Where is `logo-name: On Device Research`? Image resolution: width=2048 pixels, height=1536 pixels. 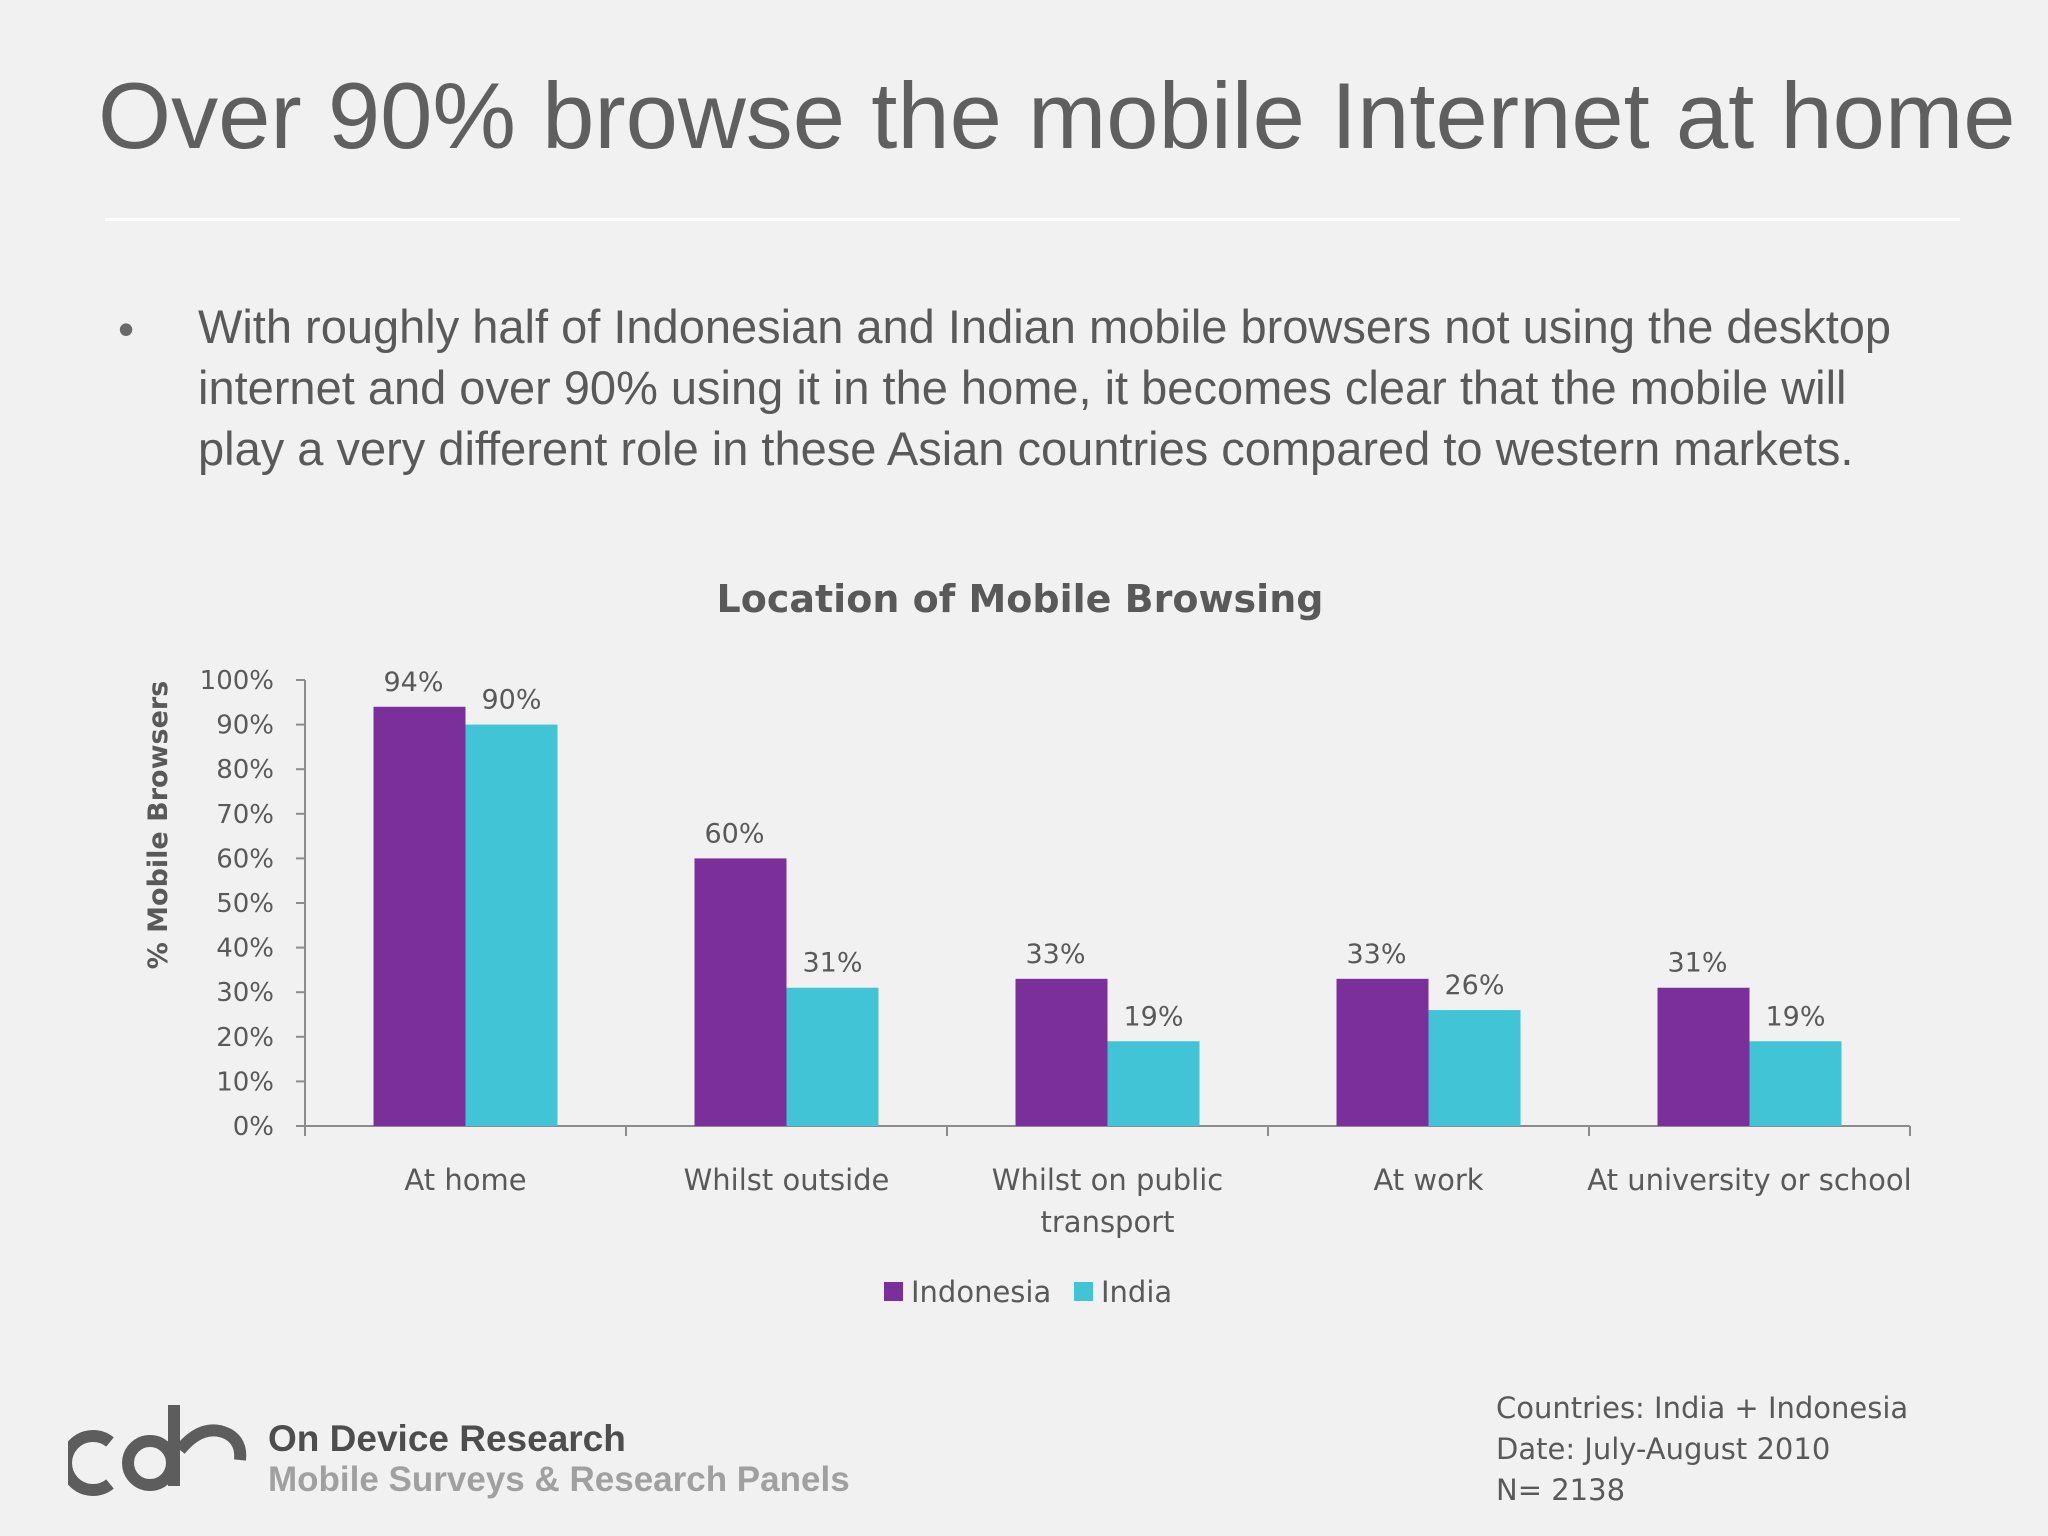 logo-name: On Device Research is located at coordinates (447, 1438).